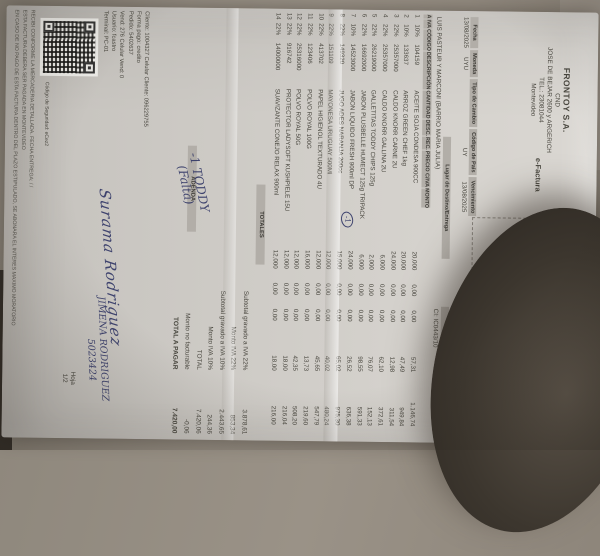 The image size is (600, 556). What do you see at coordinates (348, 416) in the screenshot?
I see `row-amount: 636,38` at bounding box center [348, 416].